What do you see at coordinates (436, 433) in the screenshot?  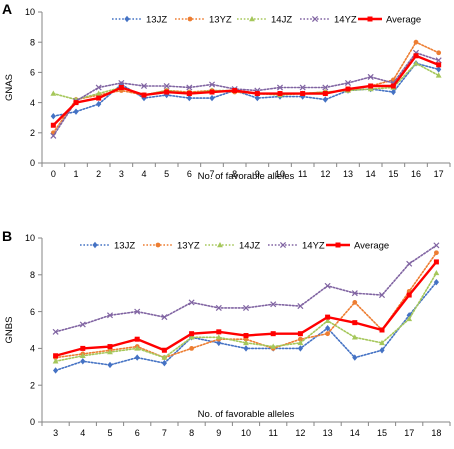 I see `x-tick-label: 18` at bounding box center [436, 433].